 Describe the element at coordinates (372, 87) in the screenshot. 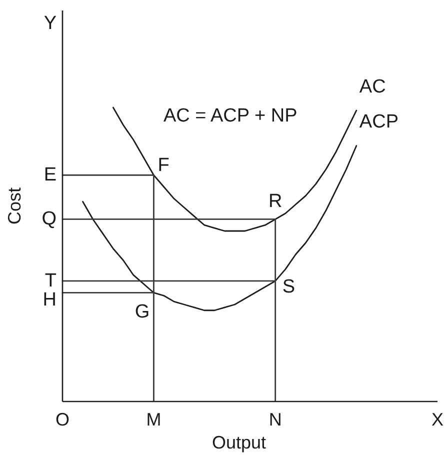

I see `series-label: AC` at that location.